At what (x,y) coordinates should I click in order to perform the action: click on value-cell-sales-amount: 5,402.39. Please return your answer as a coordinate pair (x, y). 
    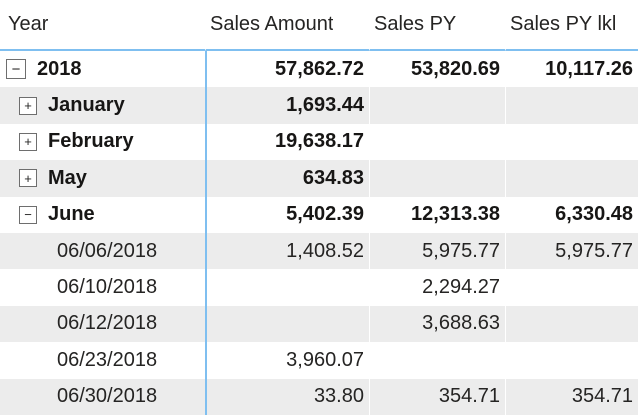
    Looking at the image, I should click on (287, 214).